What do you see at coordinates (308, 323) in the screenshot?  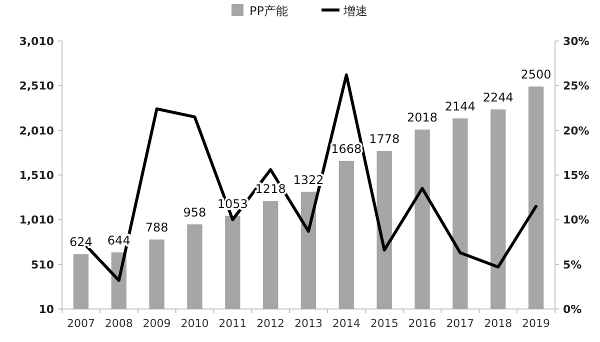 I see `x-tick-label: 2013` at bounding box center [308, 323].